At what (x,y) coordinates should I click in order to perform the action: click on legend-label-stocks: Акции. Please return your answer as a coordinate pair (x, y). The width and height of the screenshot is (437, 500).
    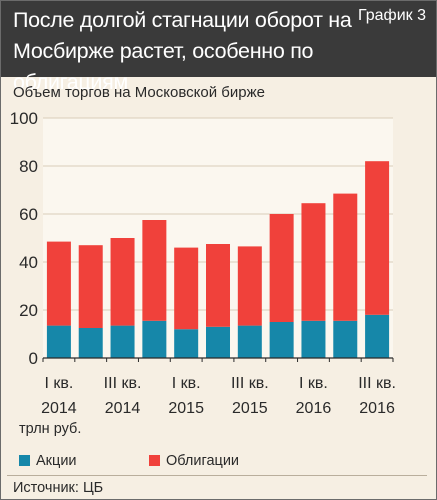
    Looking at the image, I should click on (56, 461).